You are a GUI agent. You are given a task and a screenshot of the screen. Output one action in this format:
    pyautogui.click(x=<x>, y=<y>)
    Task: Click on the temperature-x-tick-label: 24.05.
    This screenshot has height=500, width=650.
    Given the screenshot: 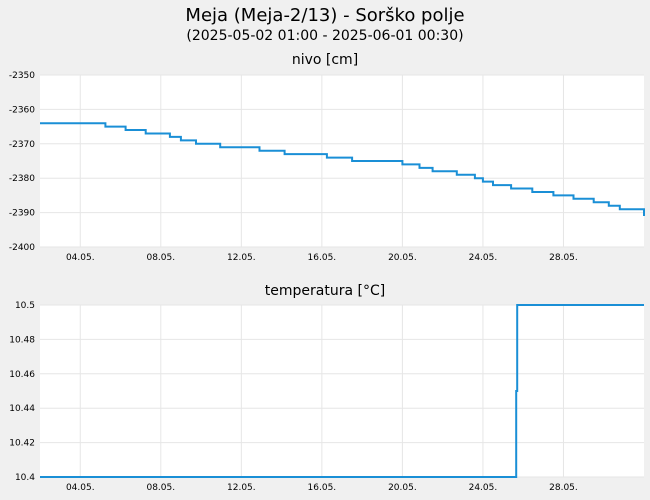 What is the action you would take?
    pyautogui.click(x=483, y=488)
    